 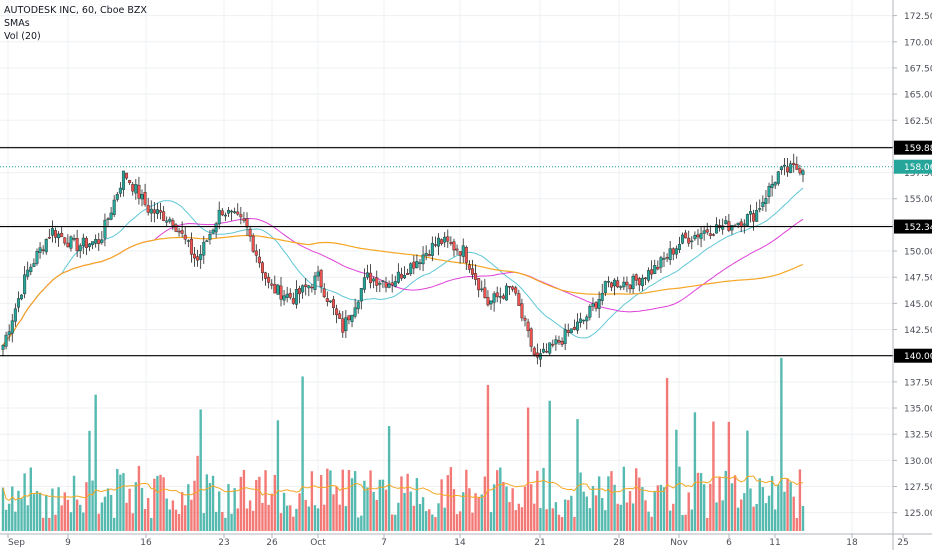 What do you see at coordinates (918, 168) in the screenshot?
I see `current-price-label-text: 158.06` at bounding box center [918, 168].